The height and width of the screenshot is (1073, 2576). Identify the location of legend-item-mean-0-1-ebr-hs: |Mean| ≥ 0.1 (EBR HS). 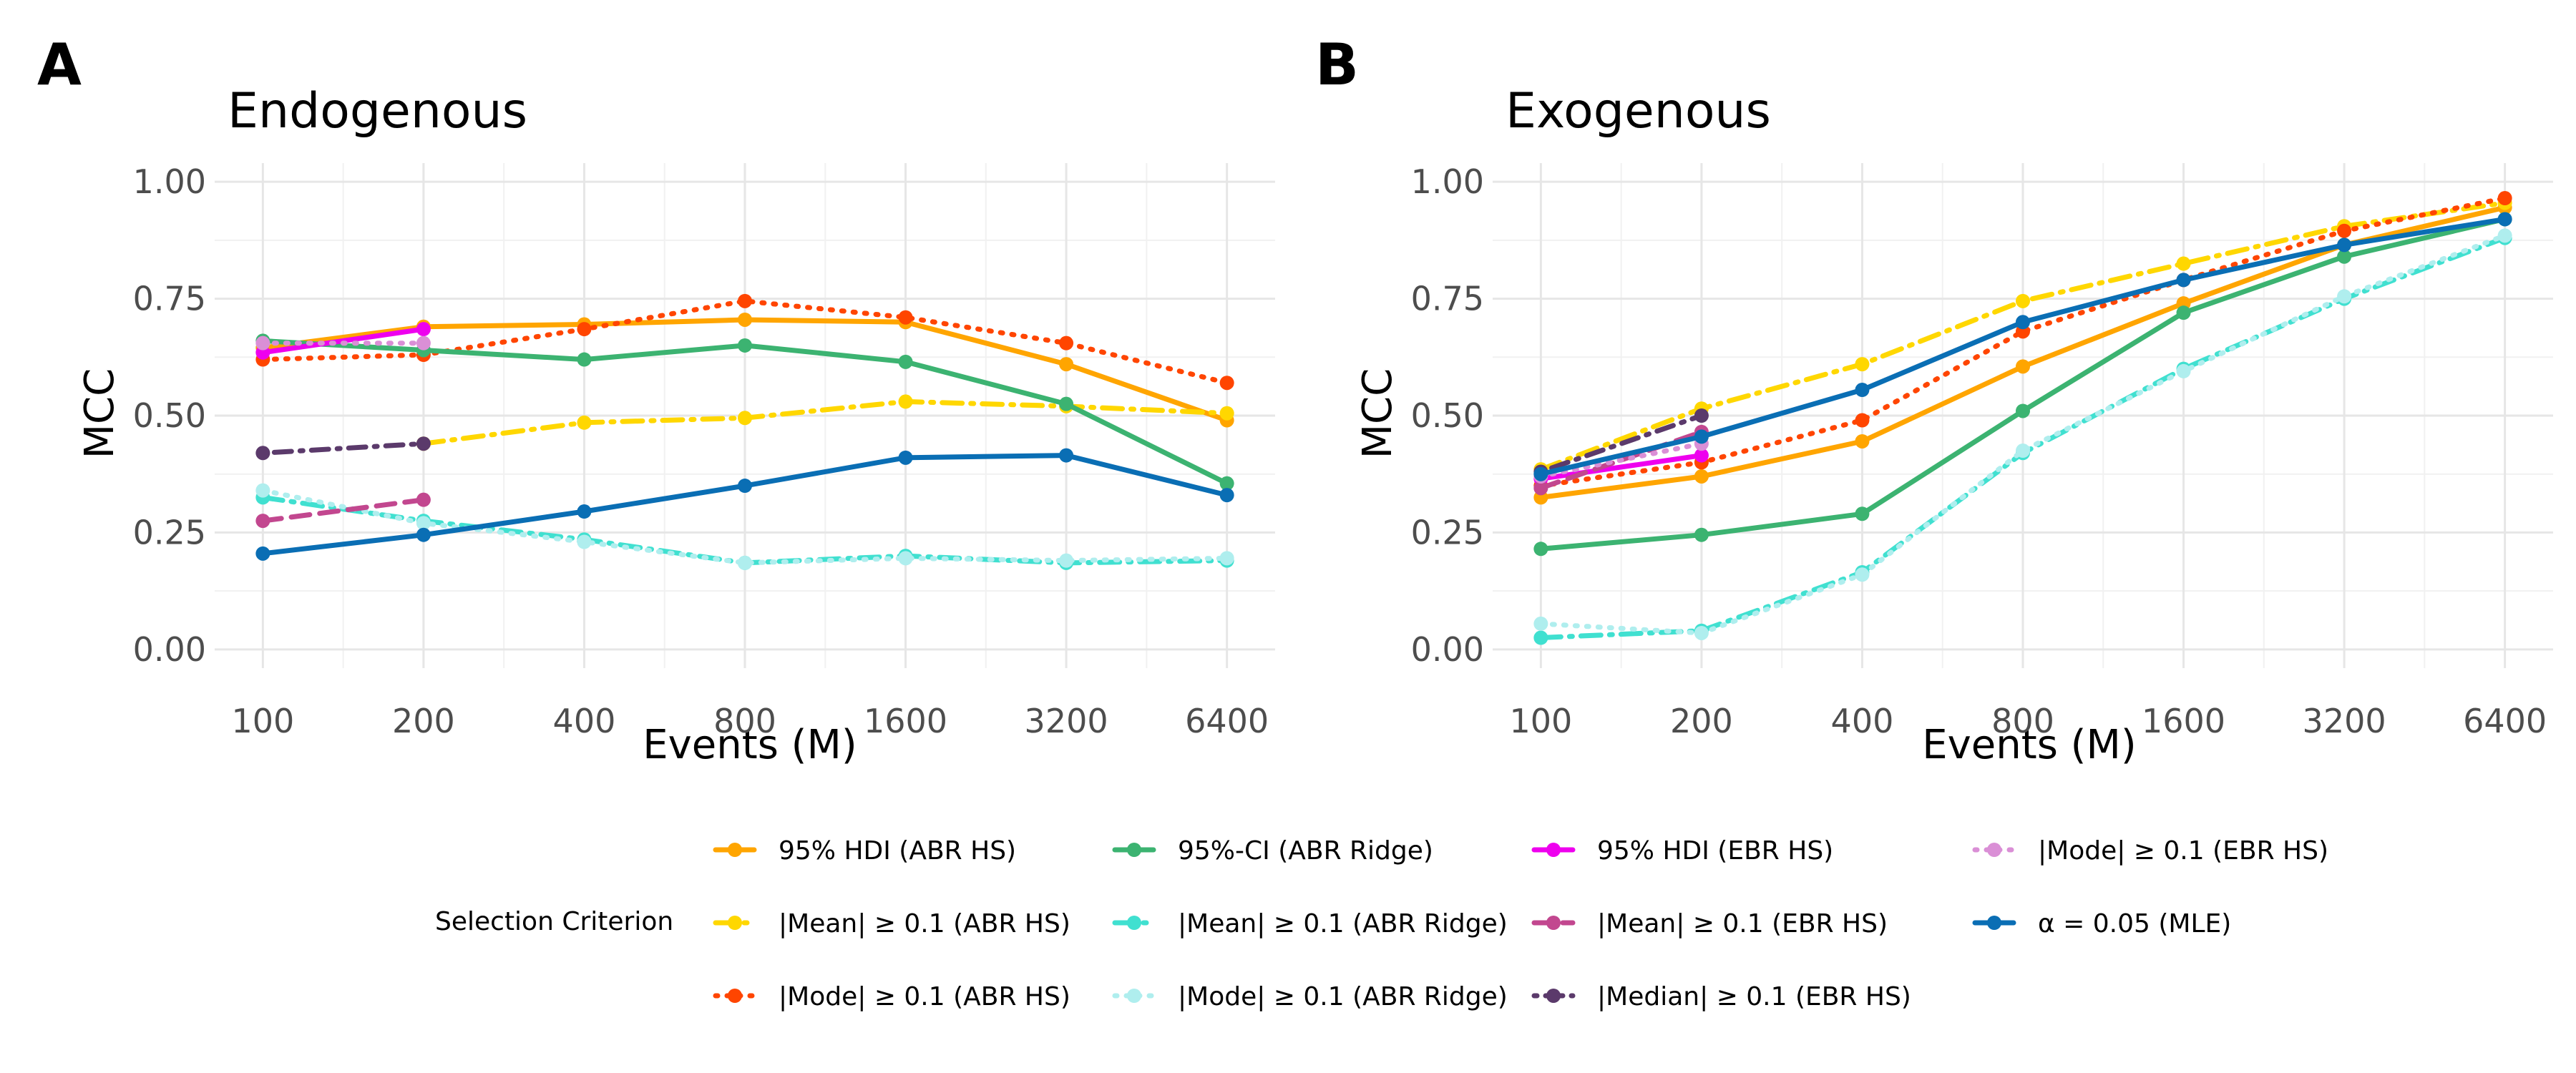
(1709, 924).